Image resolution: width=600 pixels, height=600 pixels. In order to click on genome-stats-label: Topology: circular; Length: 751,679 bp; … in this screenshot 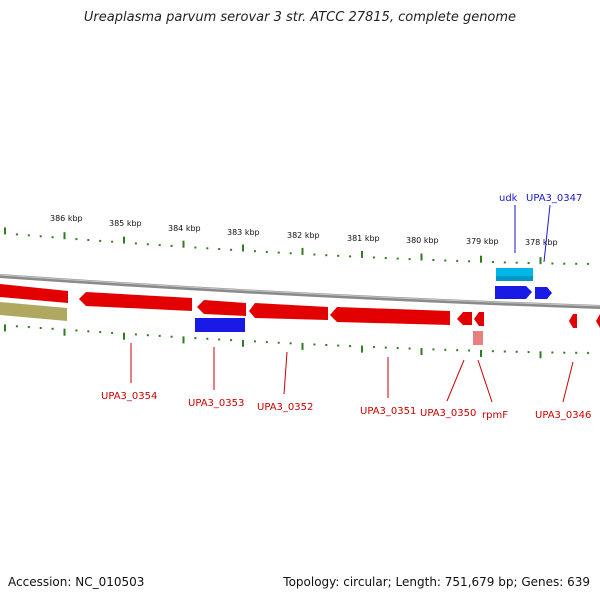, I will do `click(436, 582)`.